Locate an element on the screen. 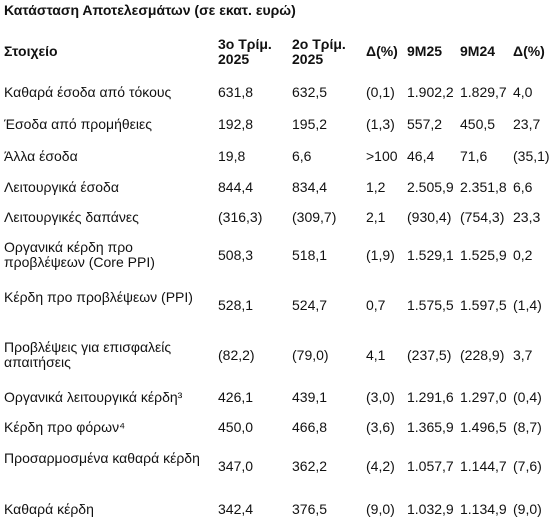 This screenshot has height=526, width=558. cell-q2-2025: 439,1 is located at coordinates (310, 397).